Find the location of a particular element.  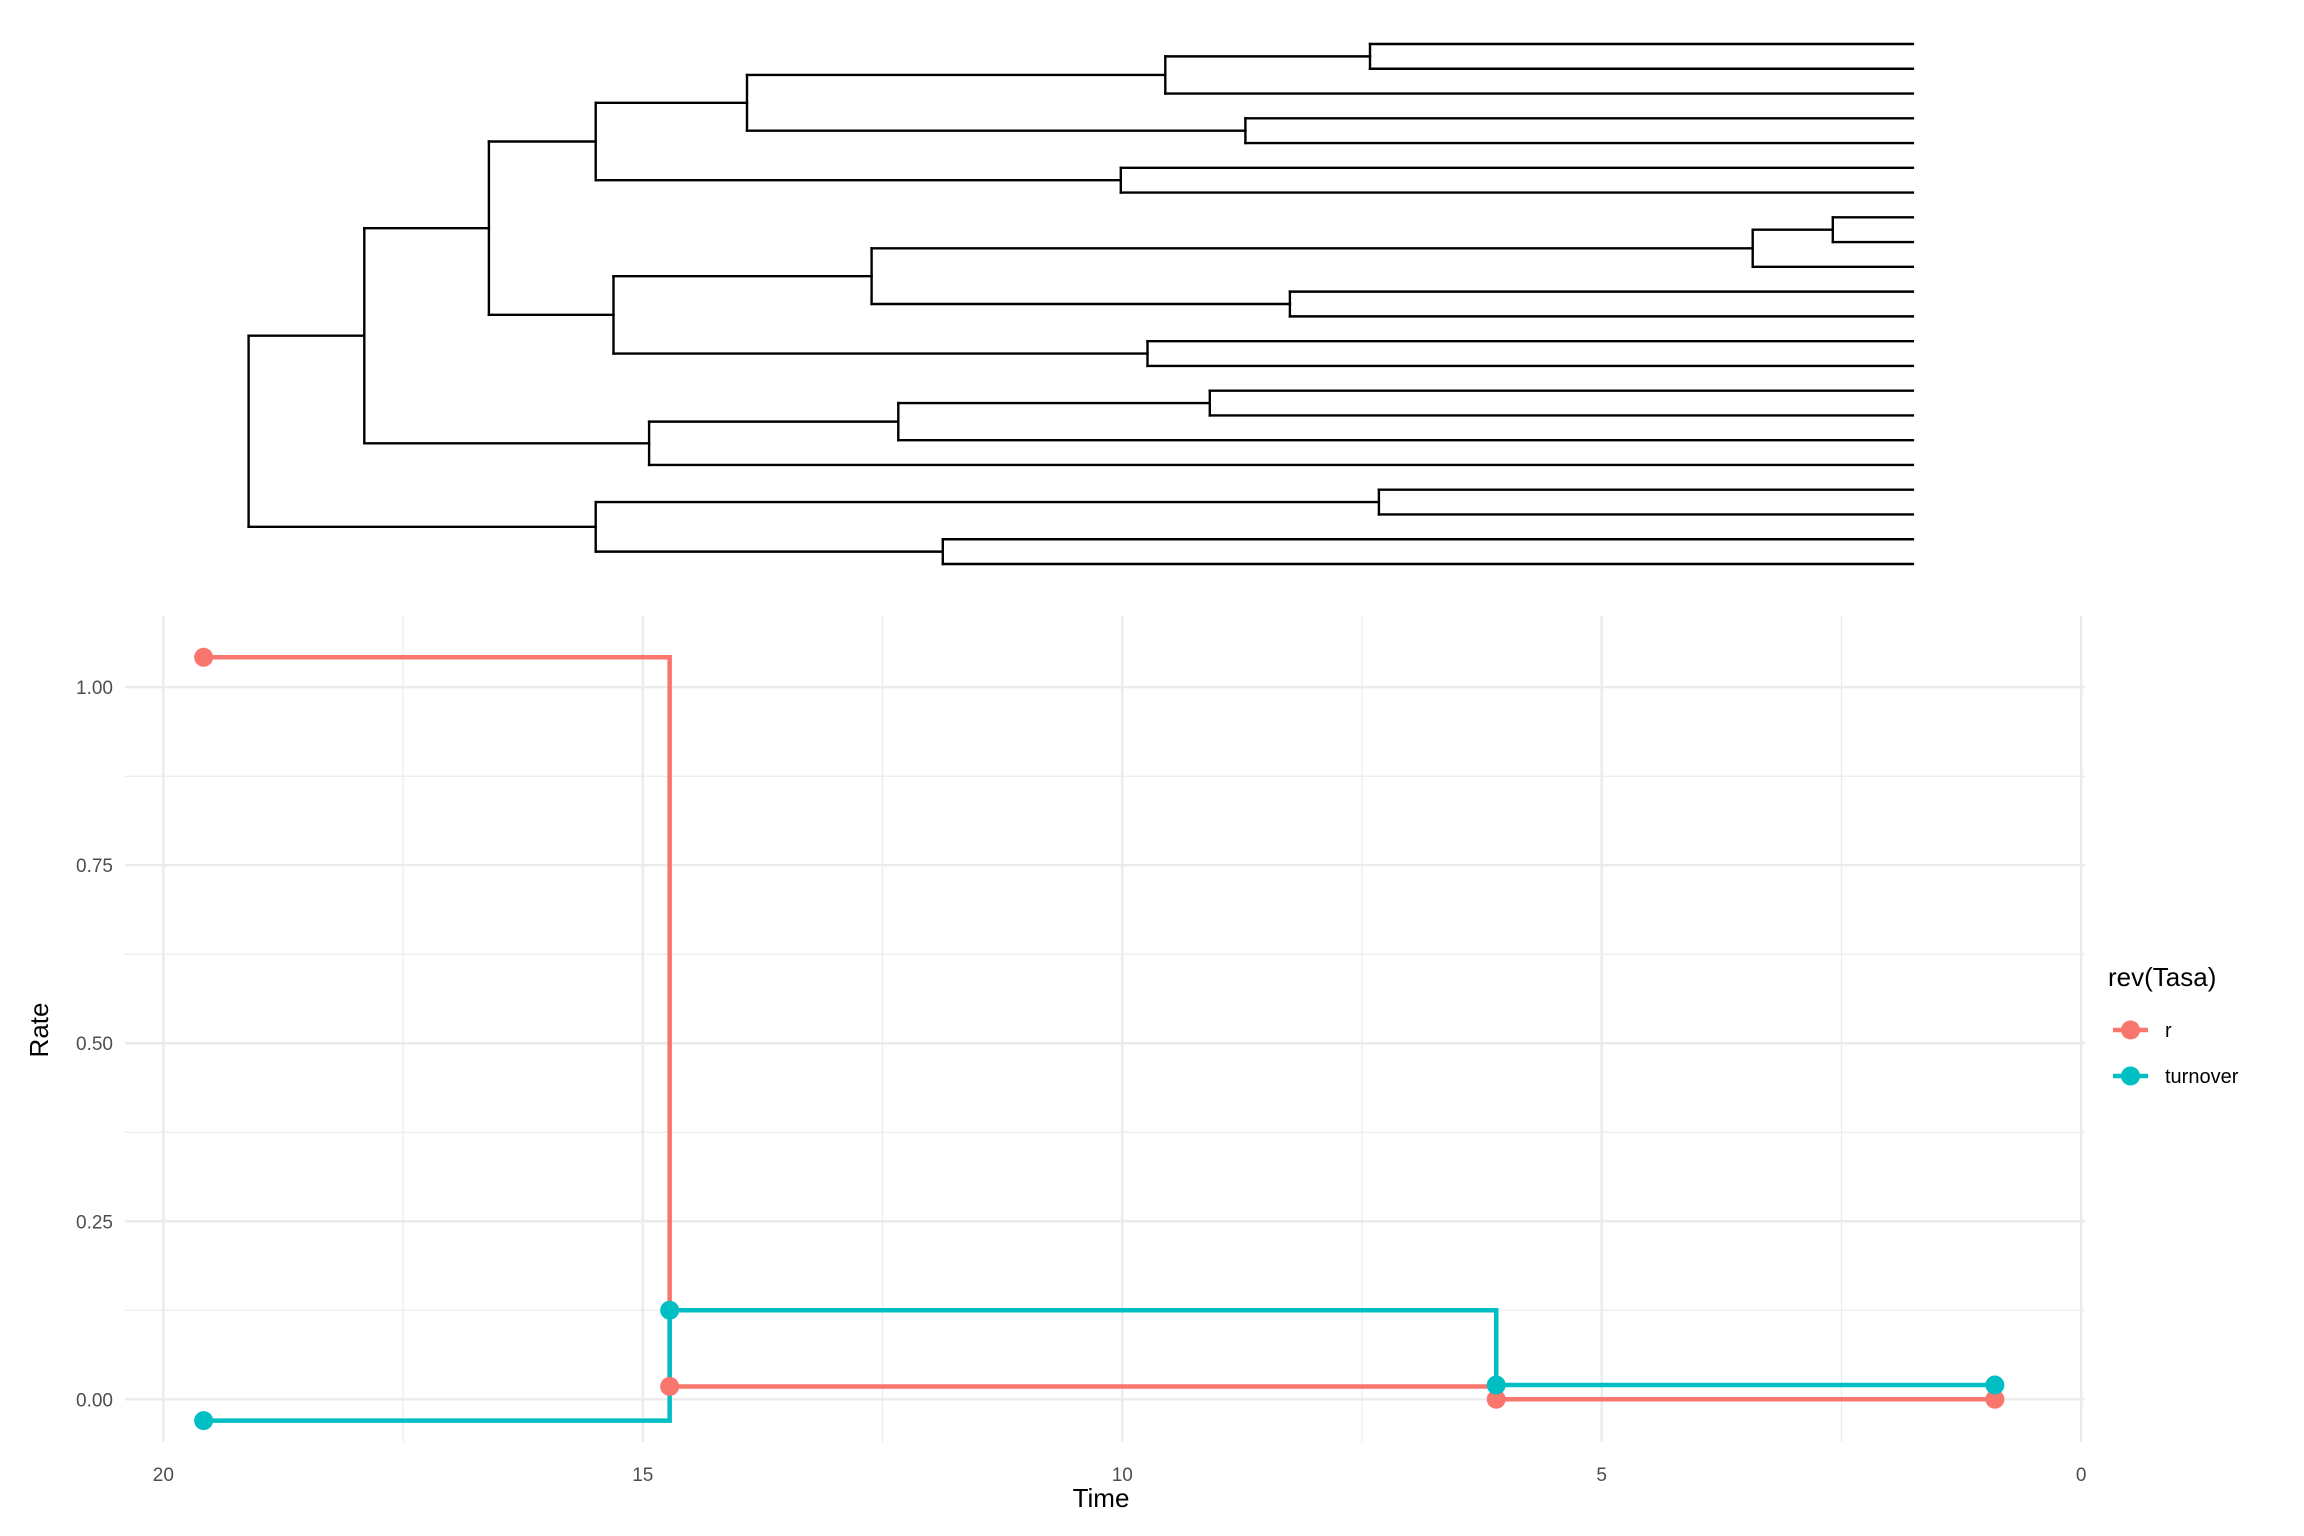

series-line-turnover is located at coordinates (1099, 1365).